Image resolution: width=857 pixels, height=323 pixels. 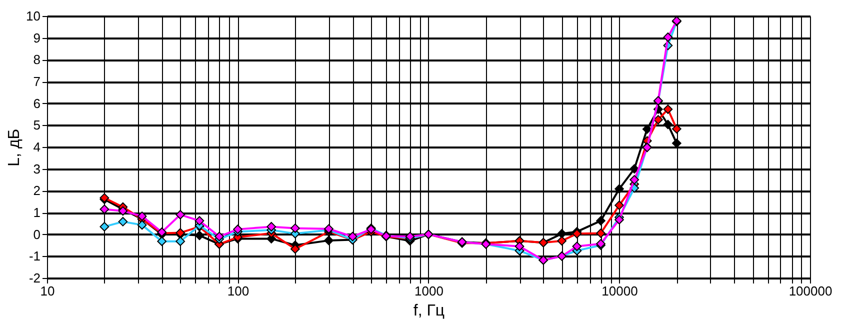 I want to click on x-tick-label: 100, so click(x=238, y=291).